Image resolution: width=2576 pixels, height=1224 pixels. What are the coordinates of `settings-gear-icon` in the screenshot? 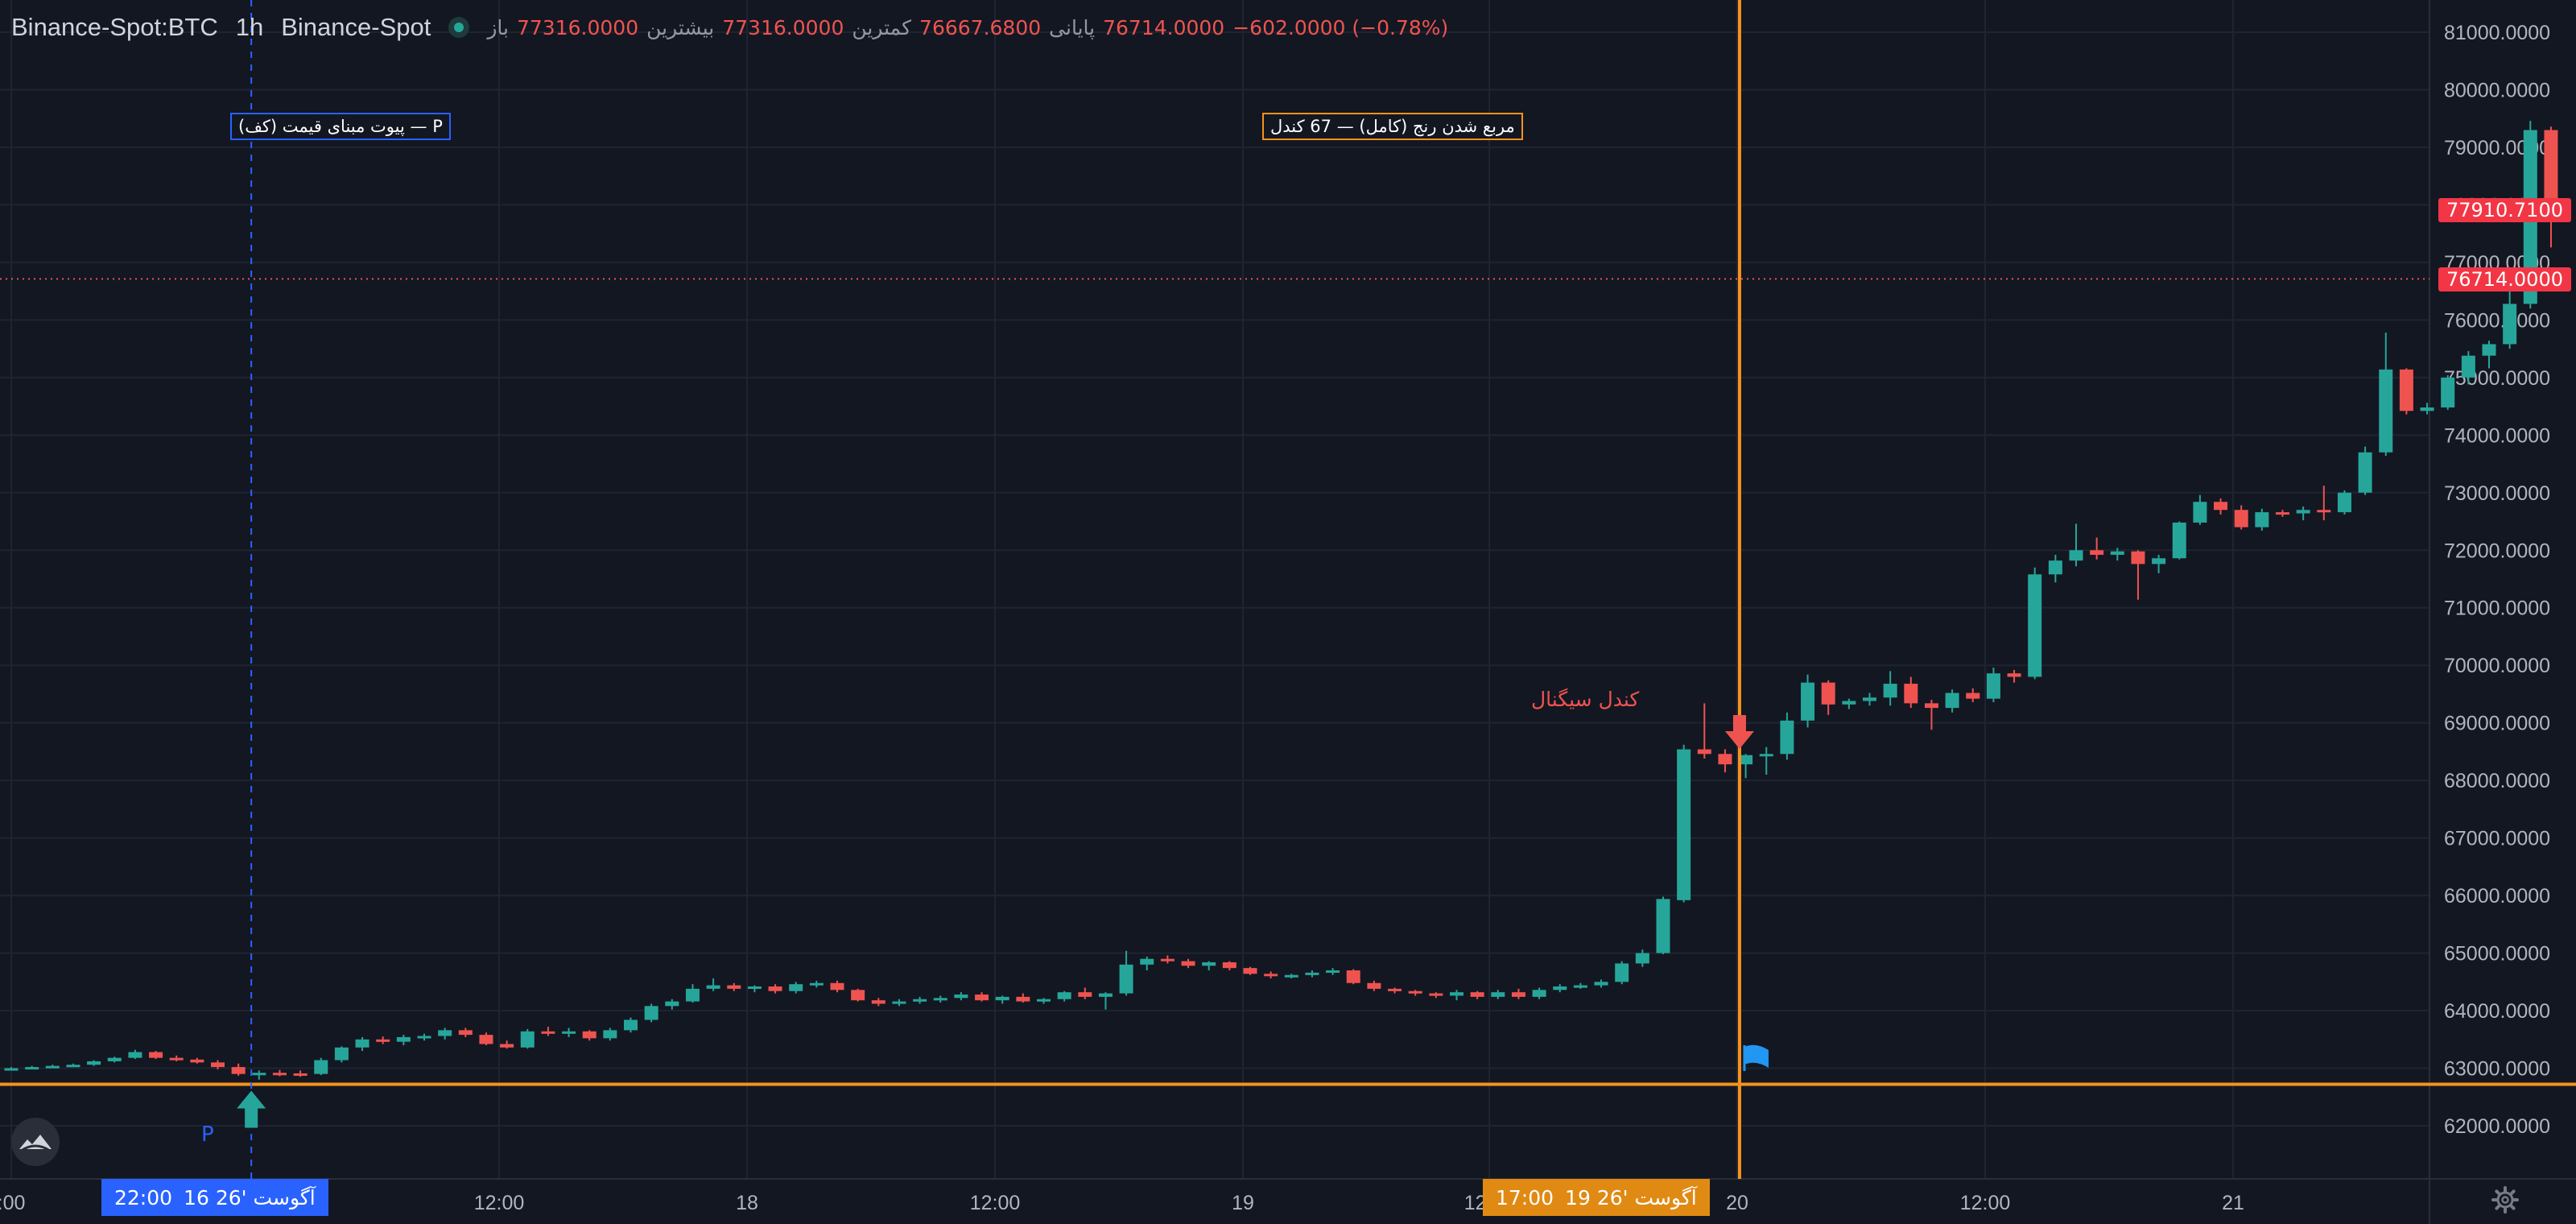 It's located at (2505, 1199).